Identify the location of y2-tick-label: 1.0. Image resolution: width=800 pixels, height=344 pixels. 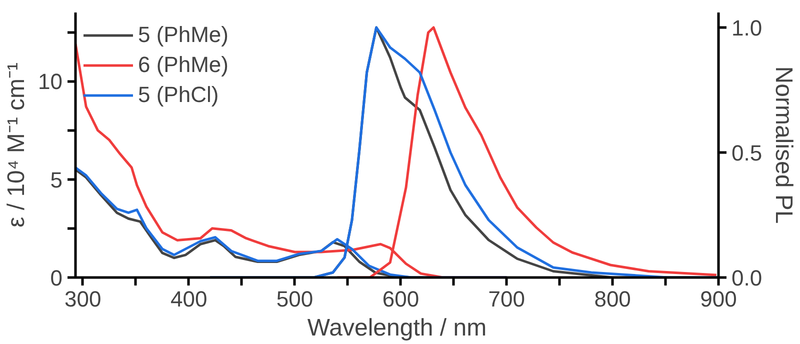
(747, 28).